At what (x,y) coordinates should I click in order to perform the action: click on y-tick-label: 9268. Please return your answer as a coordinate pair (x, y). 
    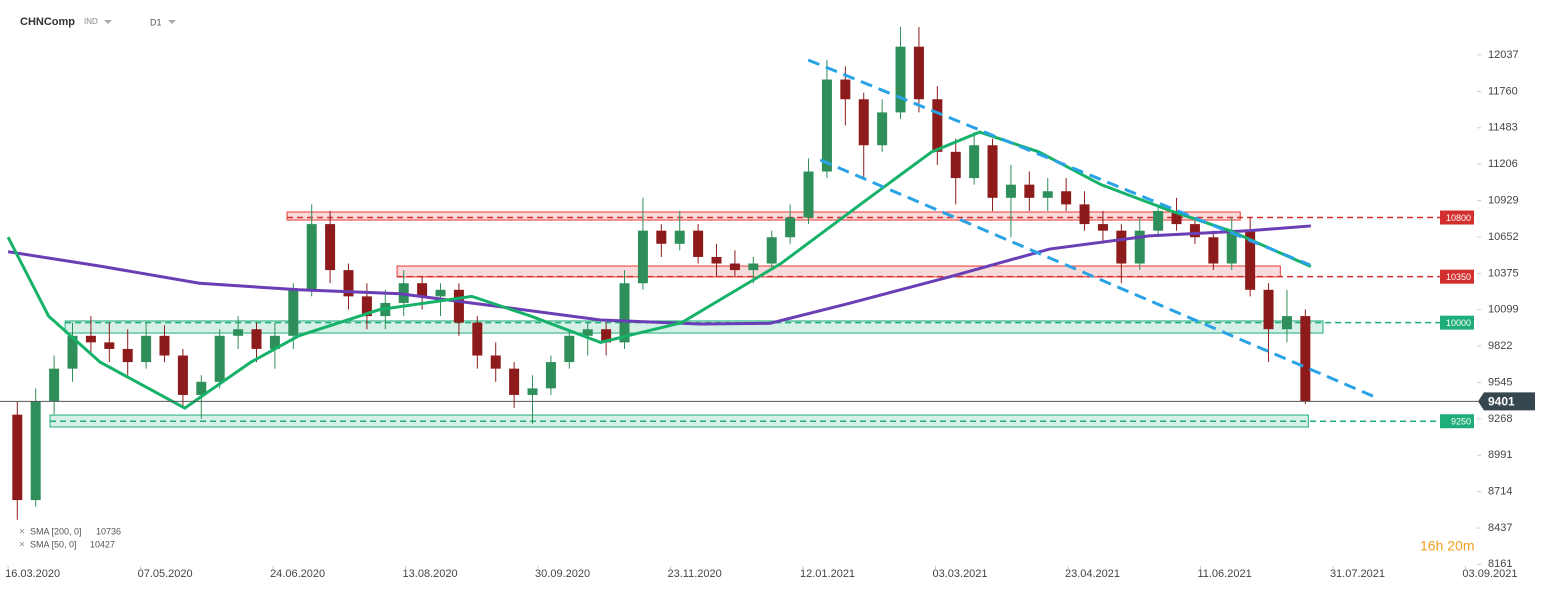
    Looking at the image, I should click on (1500, 419).